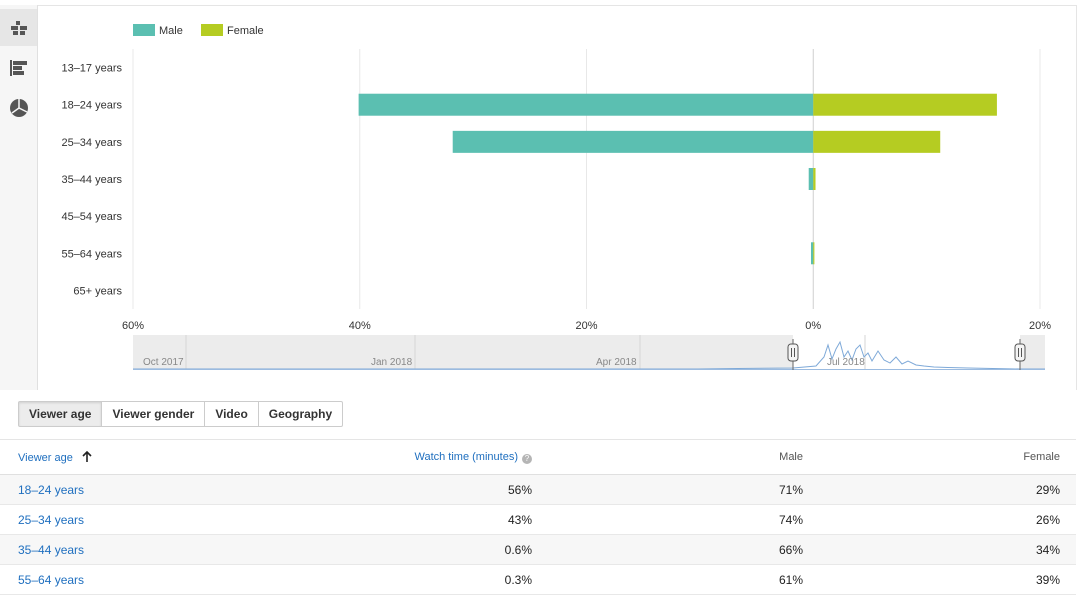 Image resolution: width=1088 pixels, height=595 pixels. I want to click on bar-chart-icon, so click(18, 67).